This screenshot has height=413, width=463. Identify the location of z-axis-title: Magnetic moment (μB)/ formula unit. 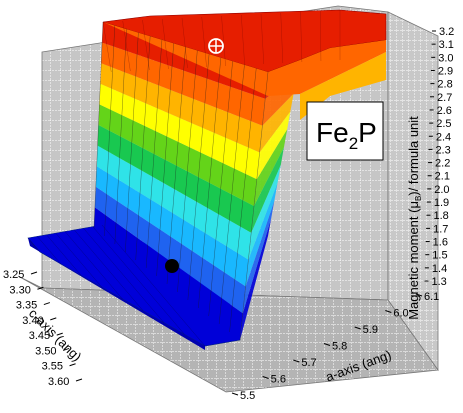
(414, 218).